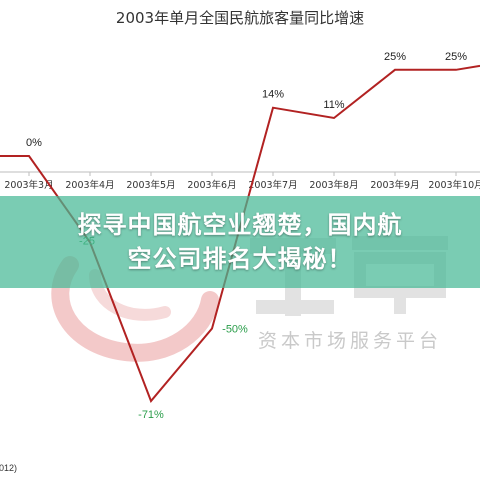 This screenshot has width=480, height=480. Describe the element at coordinates (150, 185) in the screenshot. I see `x-tick-label: 2003年5月` at that location.